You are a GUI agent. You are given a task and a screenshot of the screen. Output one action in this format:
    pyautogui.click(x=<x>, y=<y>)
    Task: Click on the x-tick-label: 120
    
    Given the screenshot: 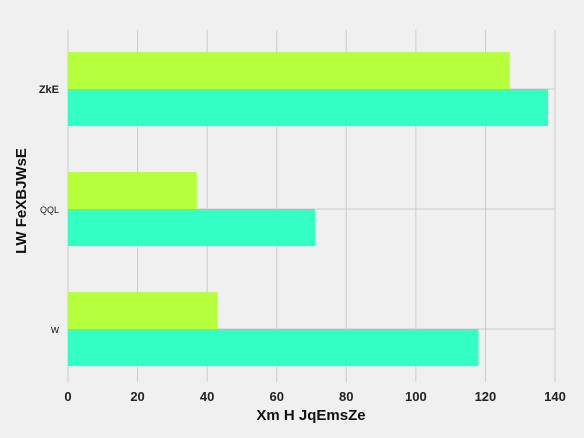 What is the action you would take?
    pyautogui.click(x=486, y=396)
    